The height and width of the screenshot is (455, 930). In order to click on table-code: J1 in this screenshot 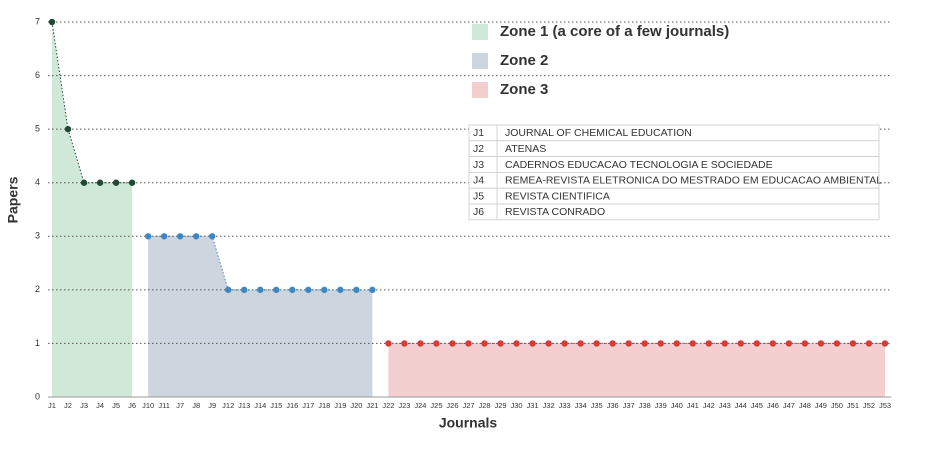, I will do `click(478, 133)`.